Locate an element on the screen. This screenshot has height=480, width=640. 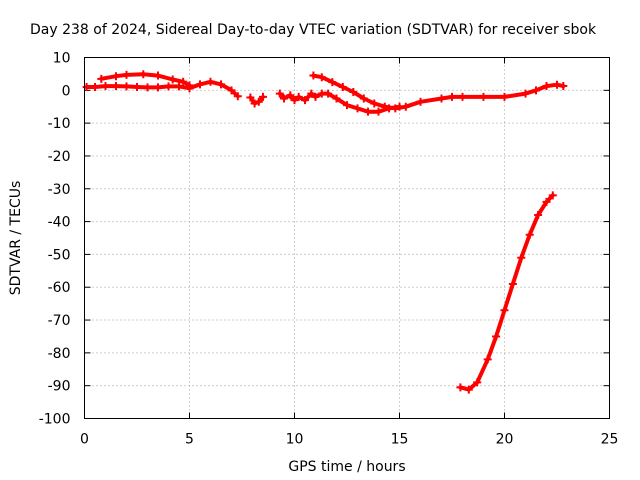
x-tick-label: 5 is located at coordinates (189, 440).